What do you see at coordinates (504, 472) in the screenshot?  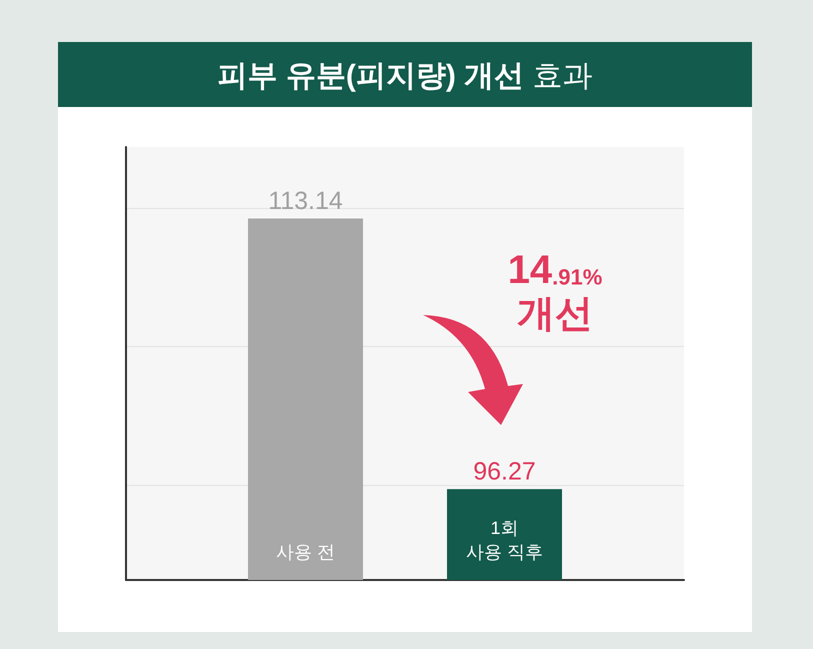 I see `data-label: 96.27` at bounding box center [504, 472].